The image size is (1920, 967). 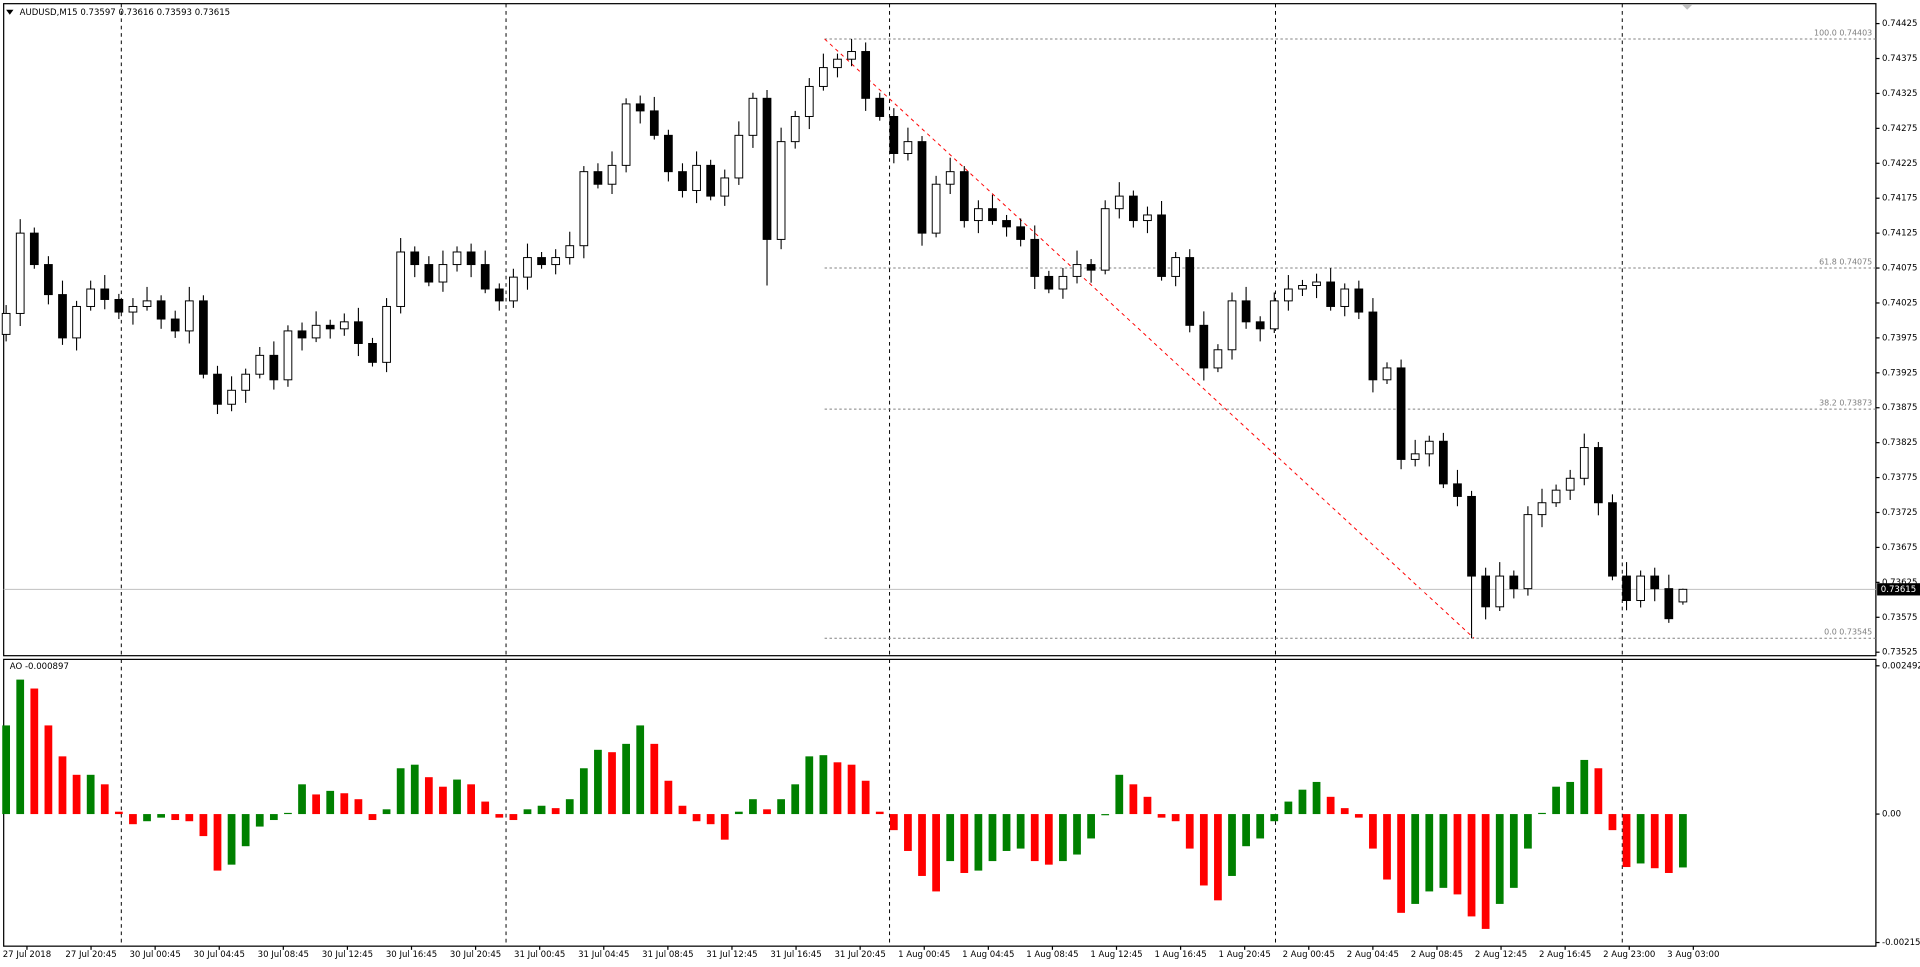 What do you see at coordinates (1899, 338) in the screenshot?
I see `y-tick-label: 0.73975` at bounding box center [1899, 338].